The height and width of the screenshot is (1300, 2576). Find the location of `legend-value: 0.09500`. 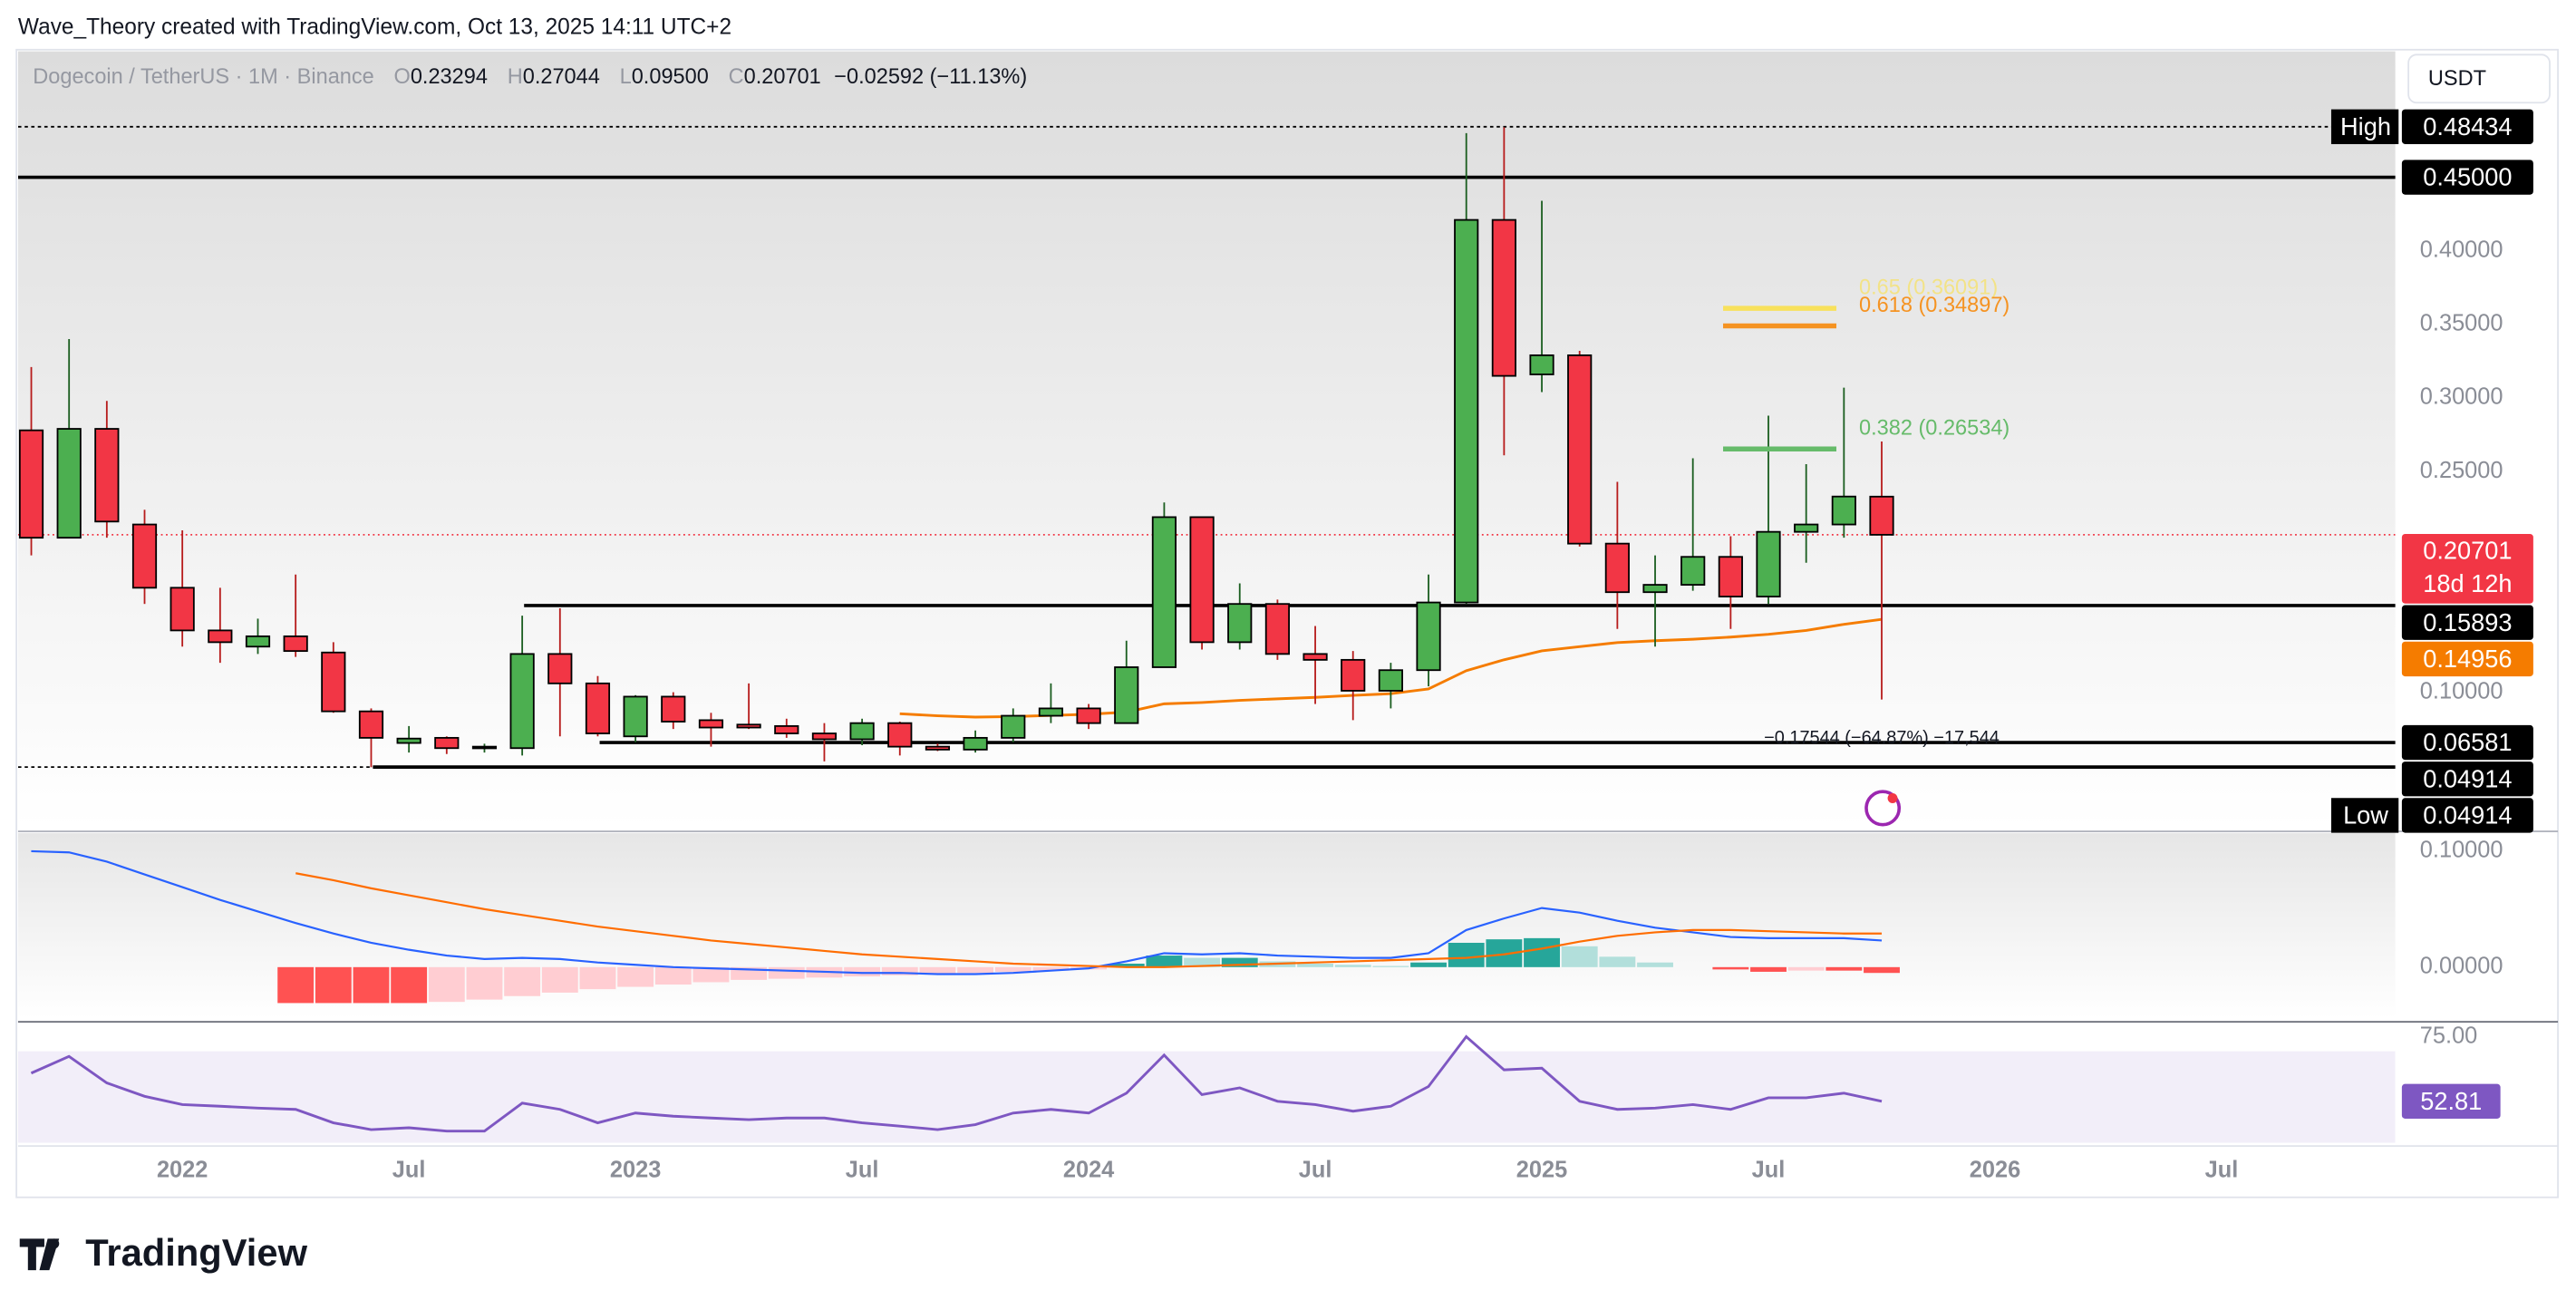

legend-value: 0.09500 is located at coordinates (670, 77).